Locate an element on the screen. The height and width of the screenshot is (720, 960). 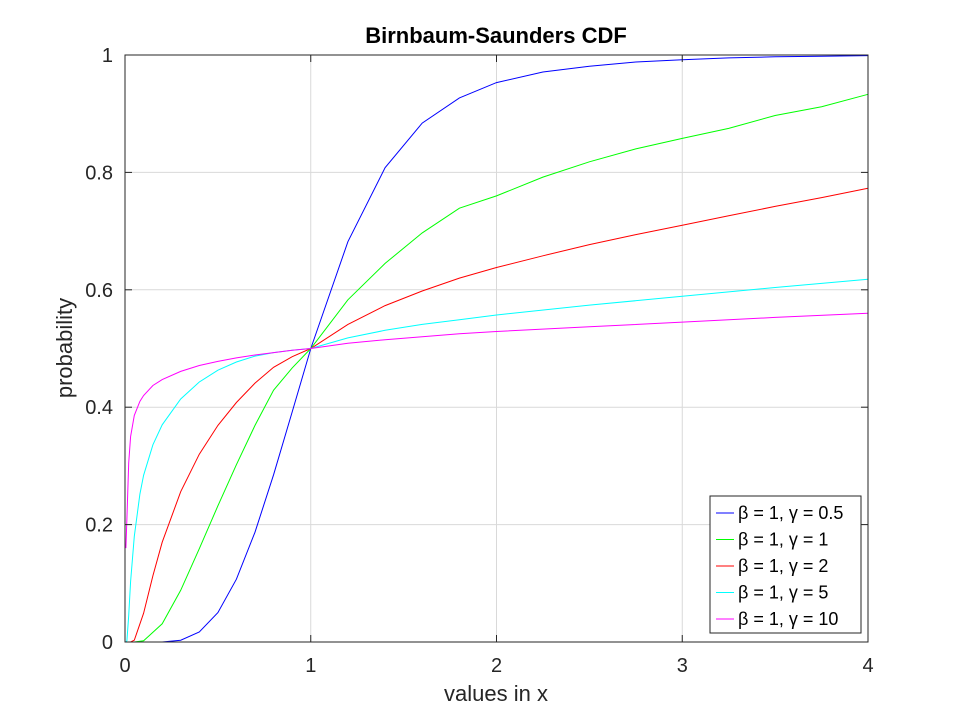
legend-entry: β = 1, γ = 1 is located at coordinates (783, 540).